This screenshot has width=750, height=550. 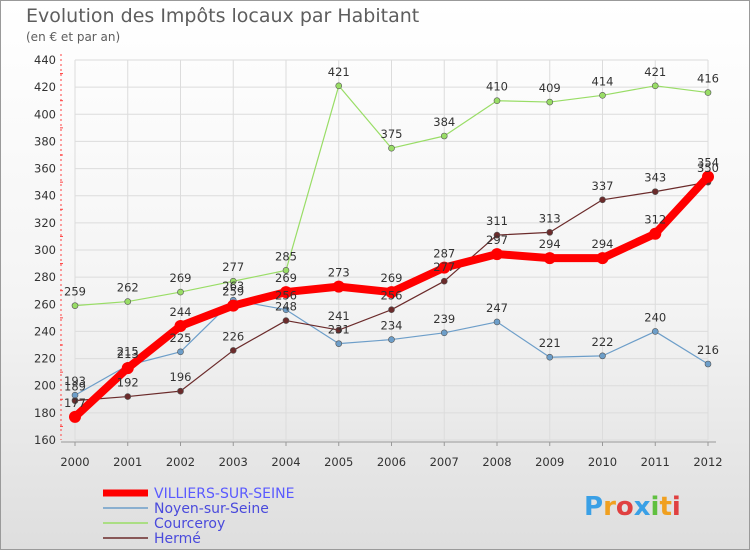 I want to click on data-label: 244, so click(x=181, y=312).